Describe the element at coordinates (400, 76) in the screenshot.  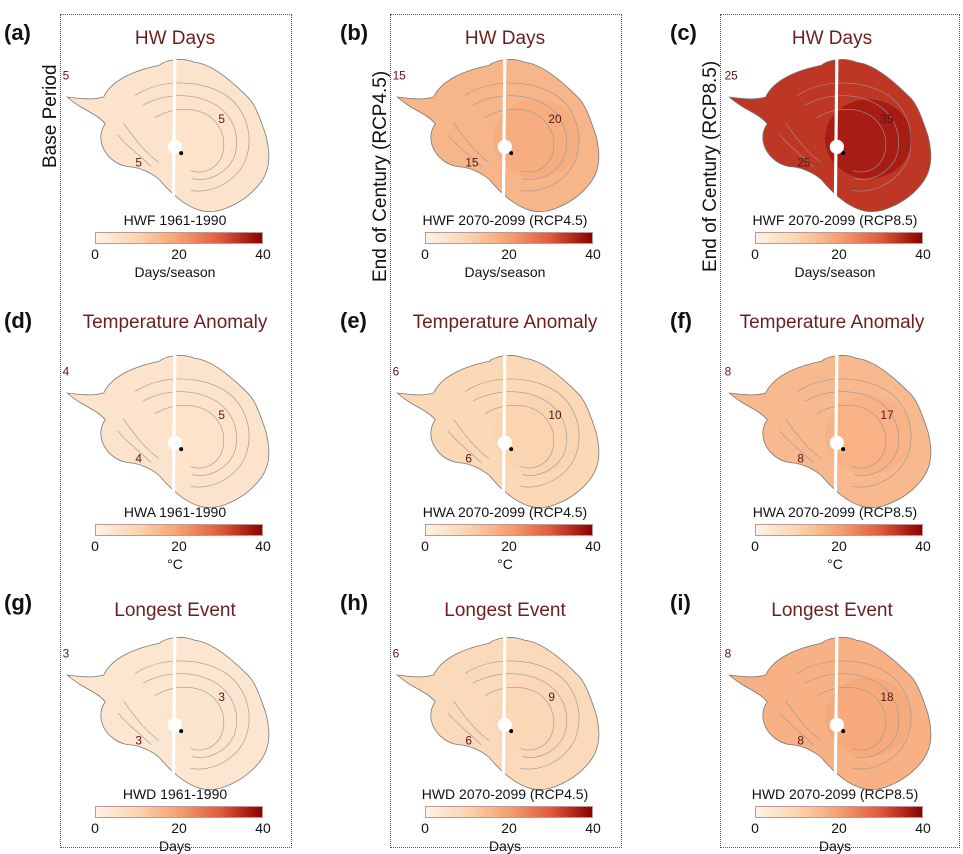
I see `value-label-peninsula: 15` at that location.